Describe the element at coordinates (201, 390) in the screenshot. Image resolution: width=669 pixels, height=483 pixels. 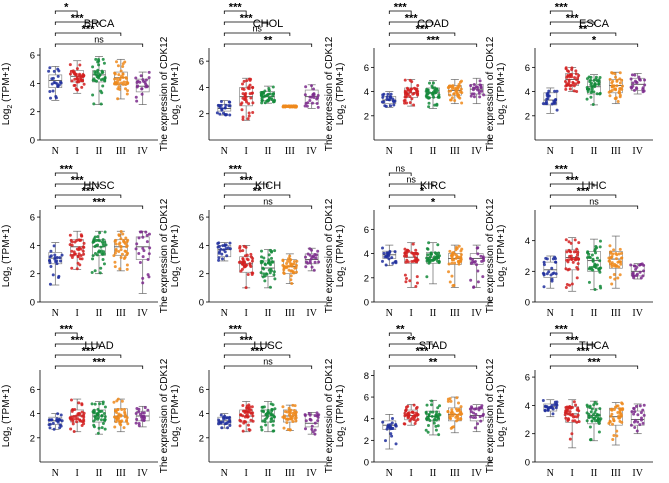
I see `y-tick-label: 6` at that location.